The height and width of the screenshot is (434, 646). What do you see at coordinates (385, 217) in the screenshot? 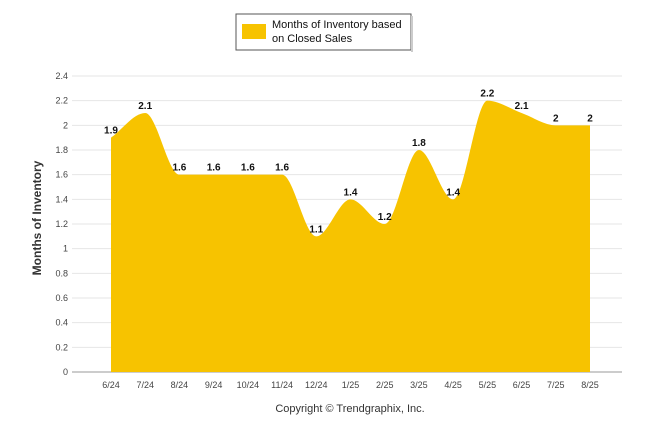
I see `data-label: 1.2` at bounding box center [385, 217].